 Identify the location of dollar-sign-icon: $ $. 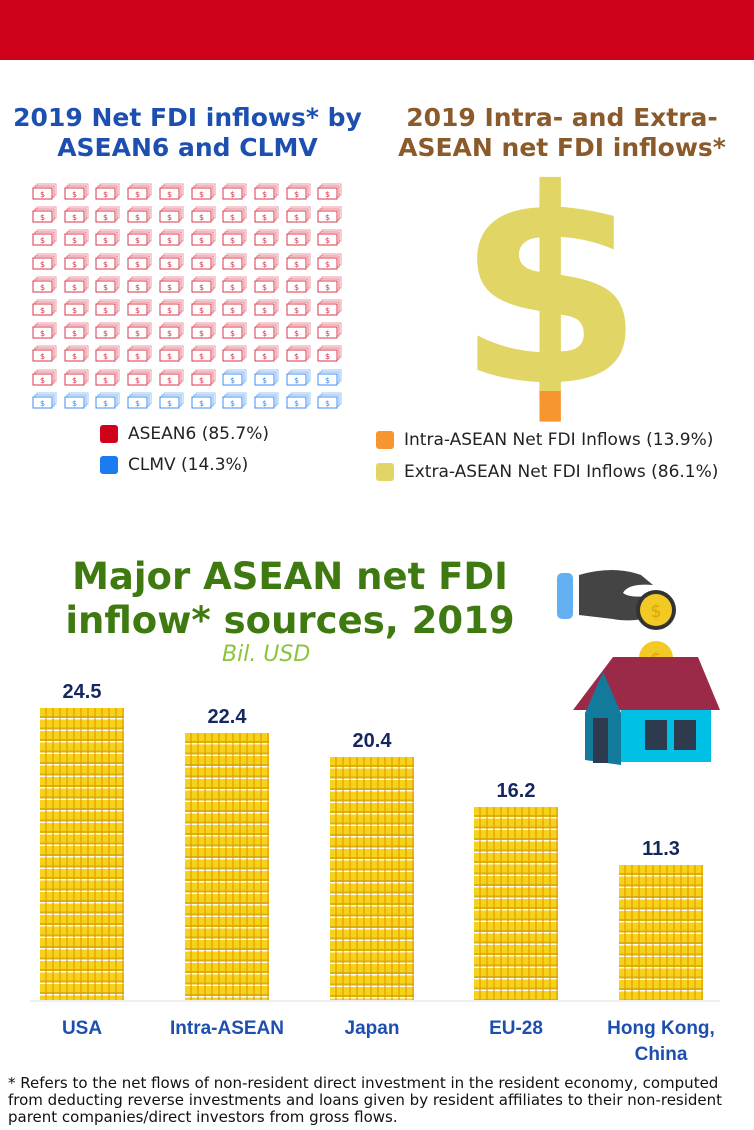
(550, 292).